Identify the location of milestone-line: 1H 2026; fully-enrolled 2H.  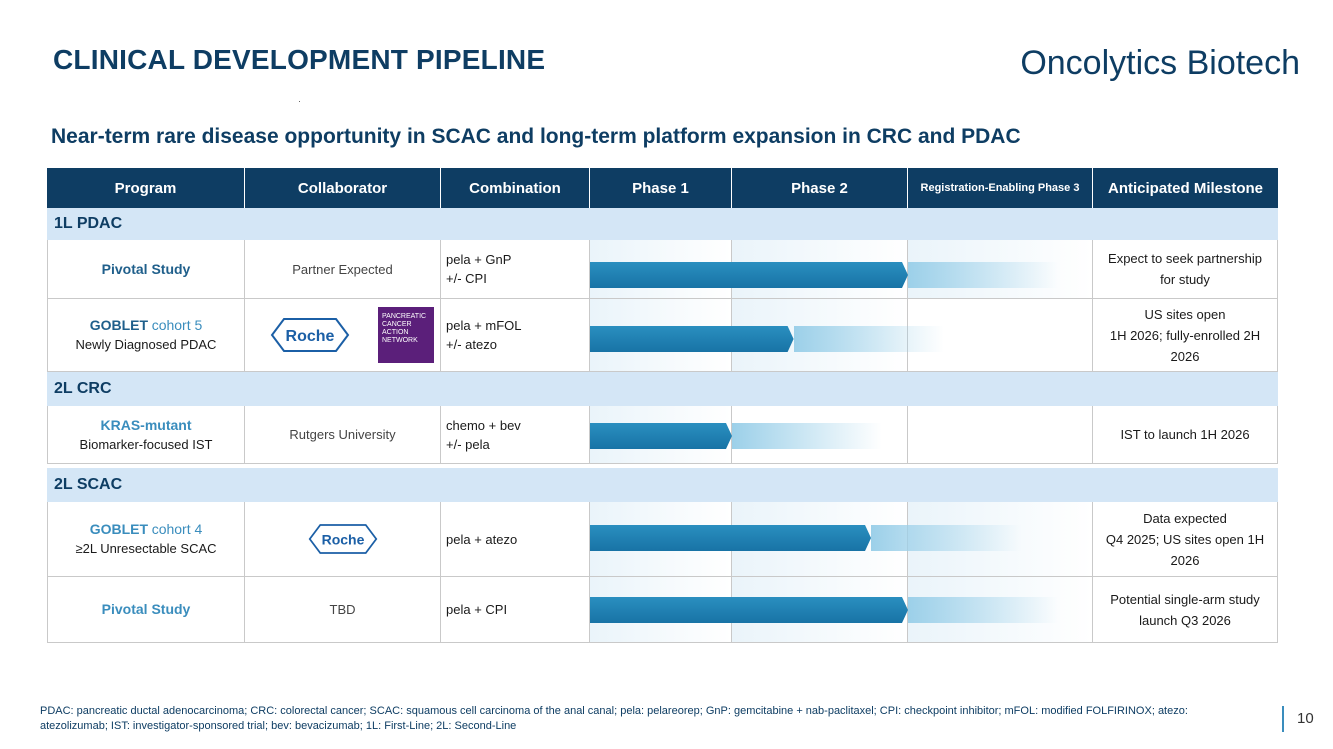
(1185, 335).